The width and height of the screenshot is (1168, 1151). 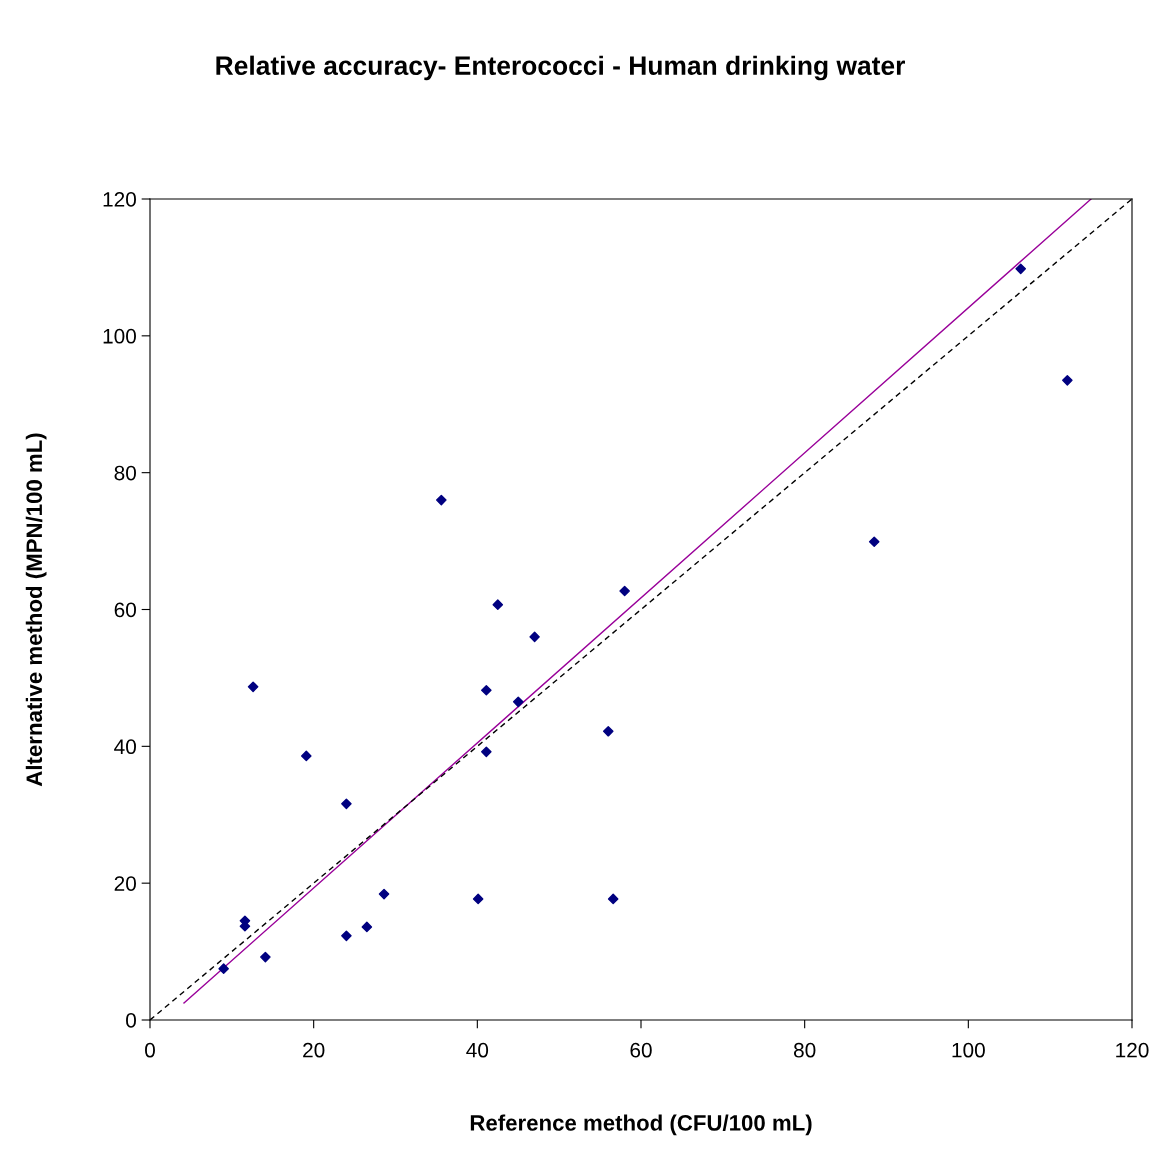 I want to click on y-axis-title: Alternative method (MPN/100 mL), so click(x=36, y=610).